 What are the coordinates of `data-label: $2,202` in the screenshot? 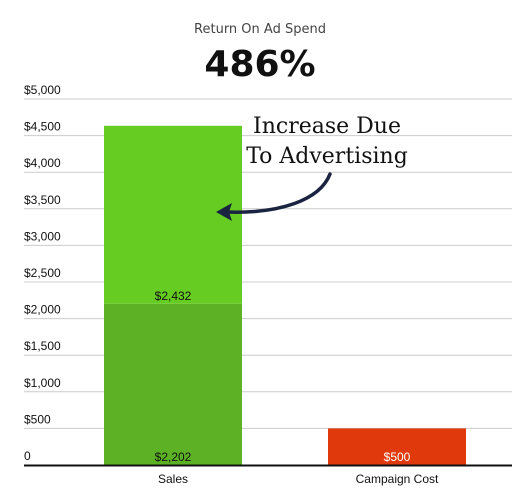 It's located at (173, 457).